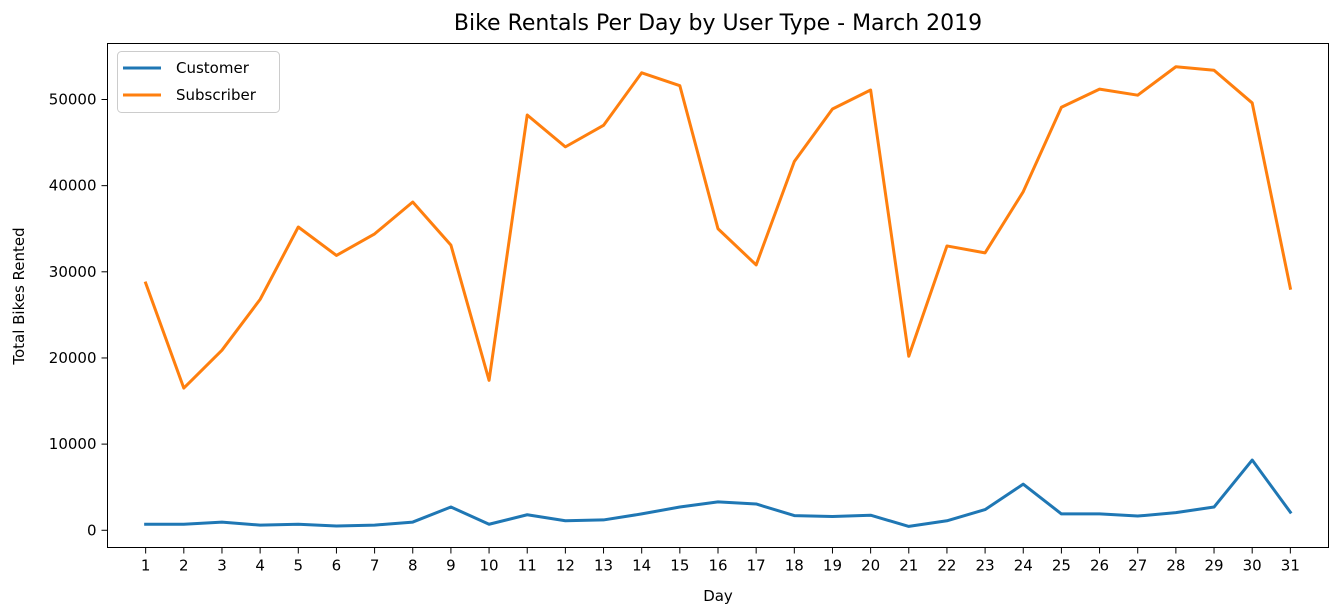 The image size is (1339, 614). I want to click on x-tick-label: 9, so click(451, 566).